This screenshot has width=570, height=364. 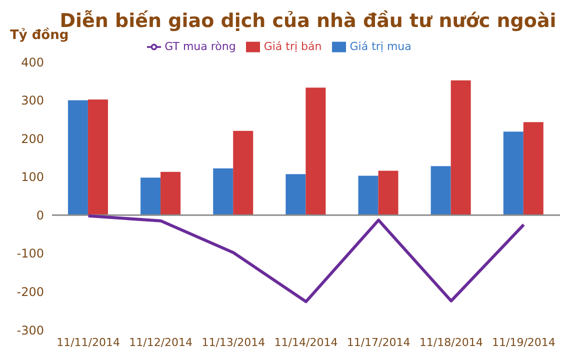 What do you see at coordinates (381, 47) in the screenshot?
I see `legend-label: Giá trị mua` at bounding box center [381, 47].